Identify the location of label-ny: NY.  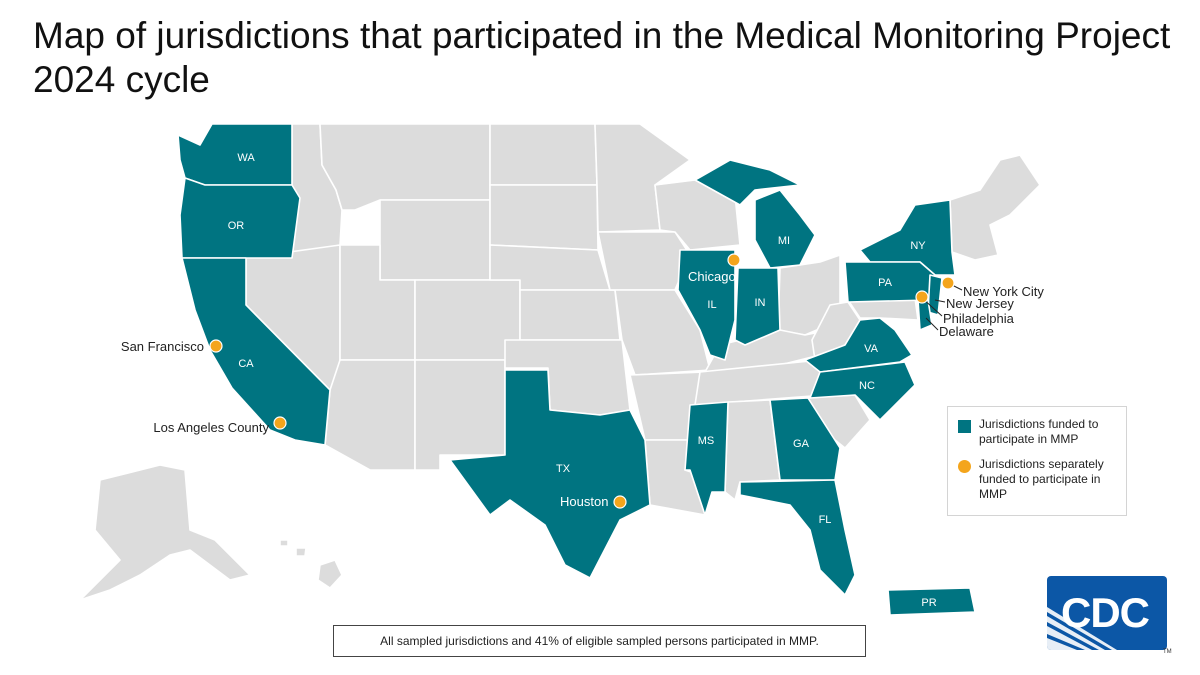
(918, 246).